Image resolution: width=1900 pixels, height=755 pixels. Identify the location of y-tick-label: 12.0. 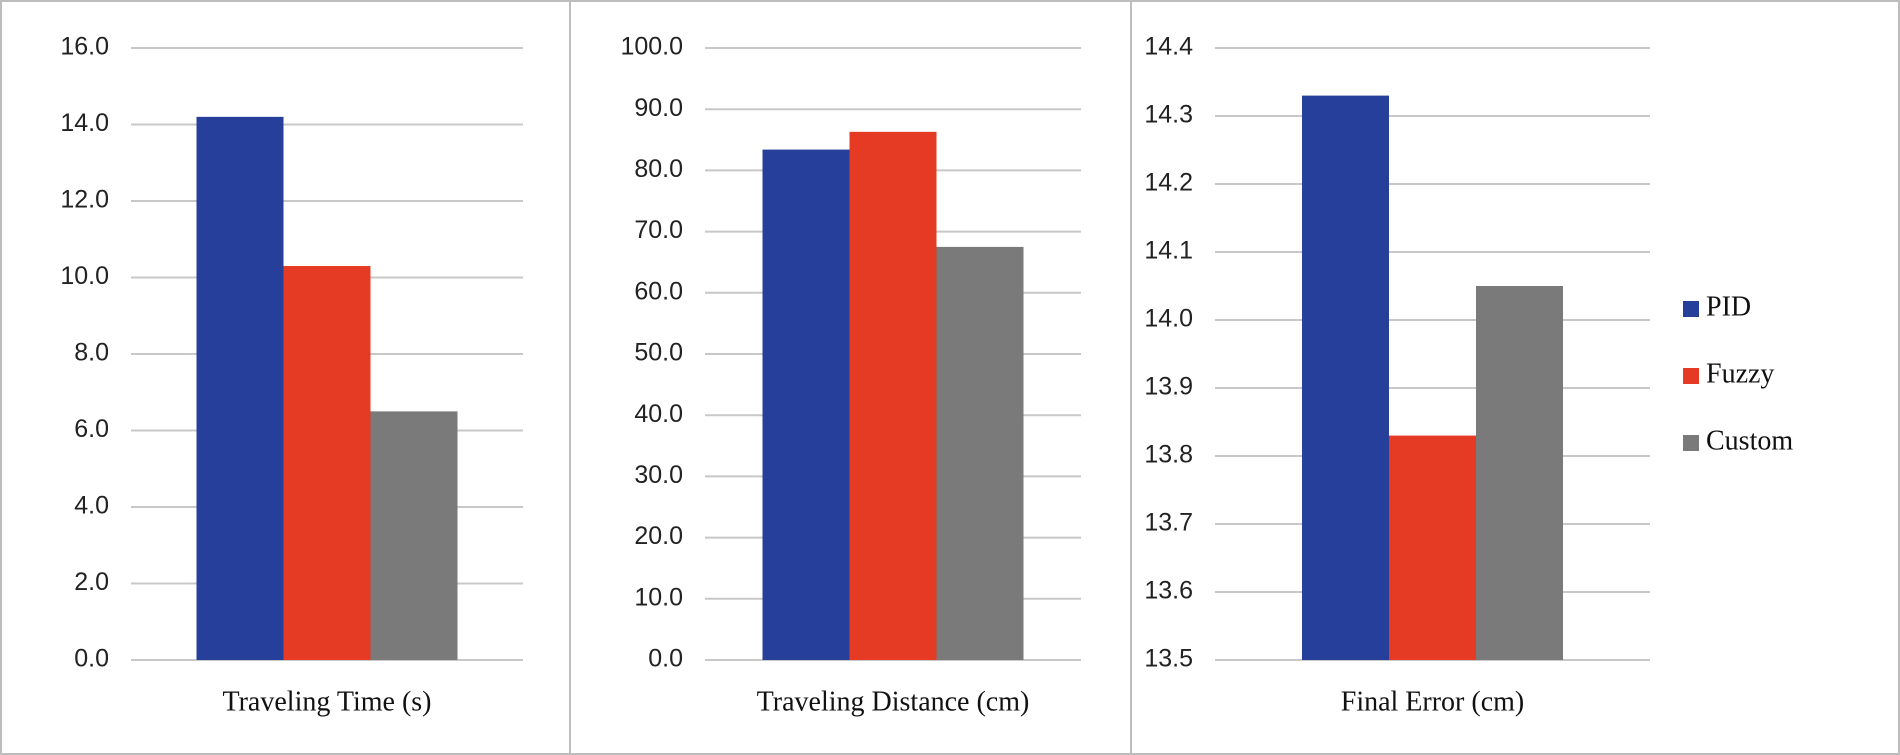
(84, 200).